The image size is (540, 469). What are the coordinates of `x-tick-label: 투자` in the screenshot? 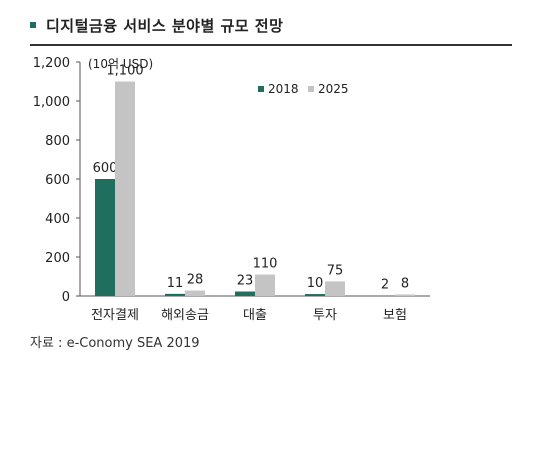 It's located at (325, 315).